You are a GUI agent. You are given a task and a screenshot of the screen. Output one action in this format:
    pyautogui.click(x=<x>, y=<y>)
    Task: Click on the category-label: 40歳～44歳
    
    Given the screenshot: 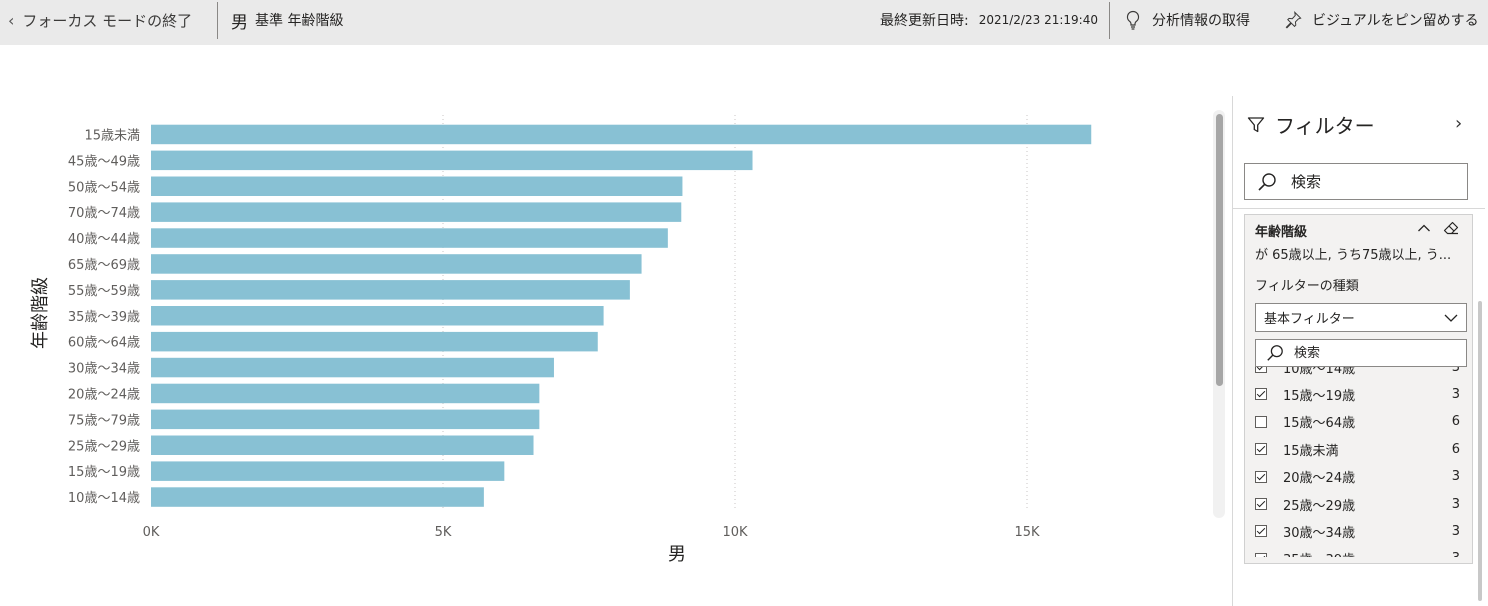 What is the action you would take?
    pyautogui.click(x=104, y=239)
    